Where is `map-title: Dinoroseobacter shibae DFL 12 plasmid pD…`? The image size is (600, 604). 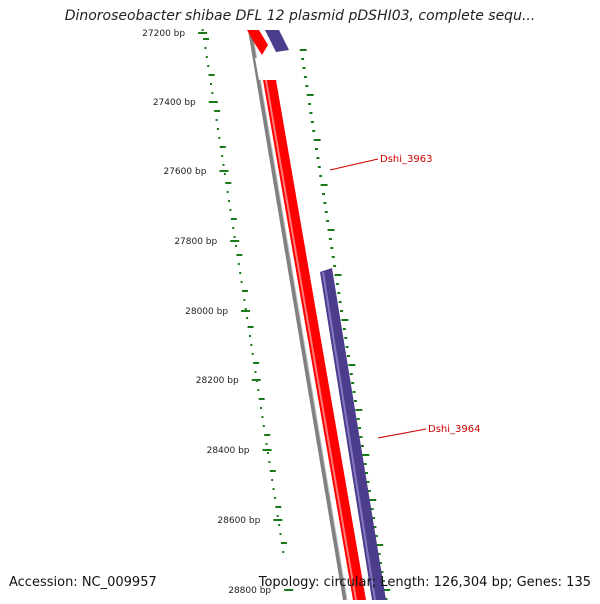
map-title: Dinoroseobacter shibae DFL 12 plasmid pD… is located at coordinates (300, 16).